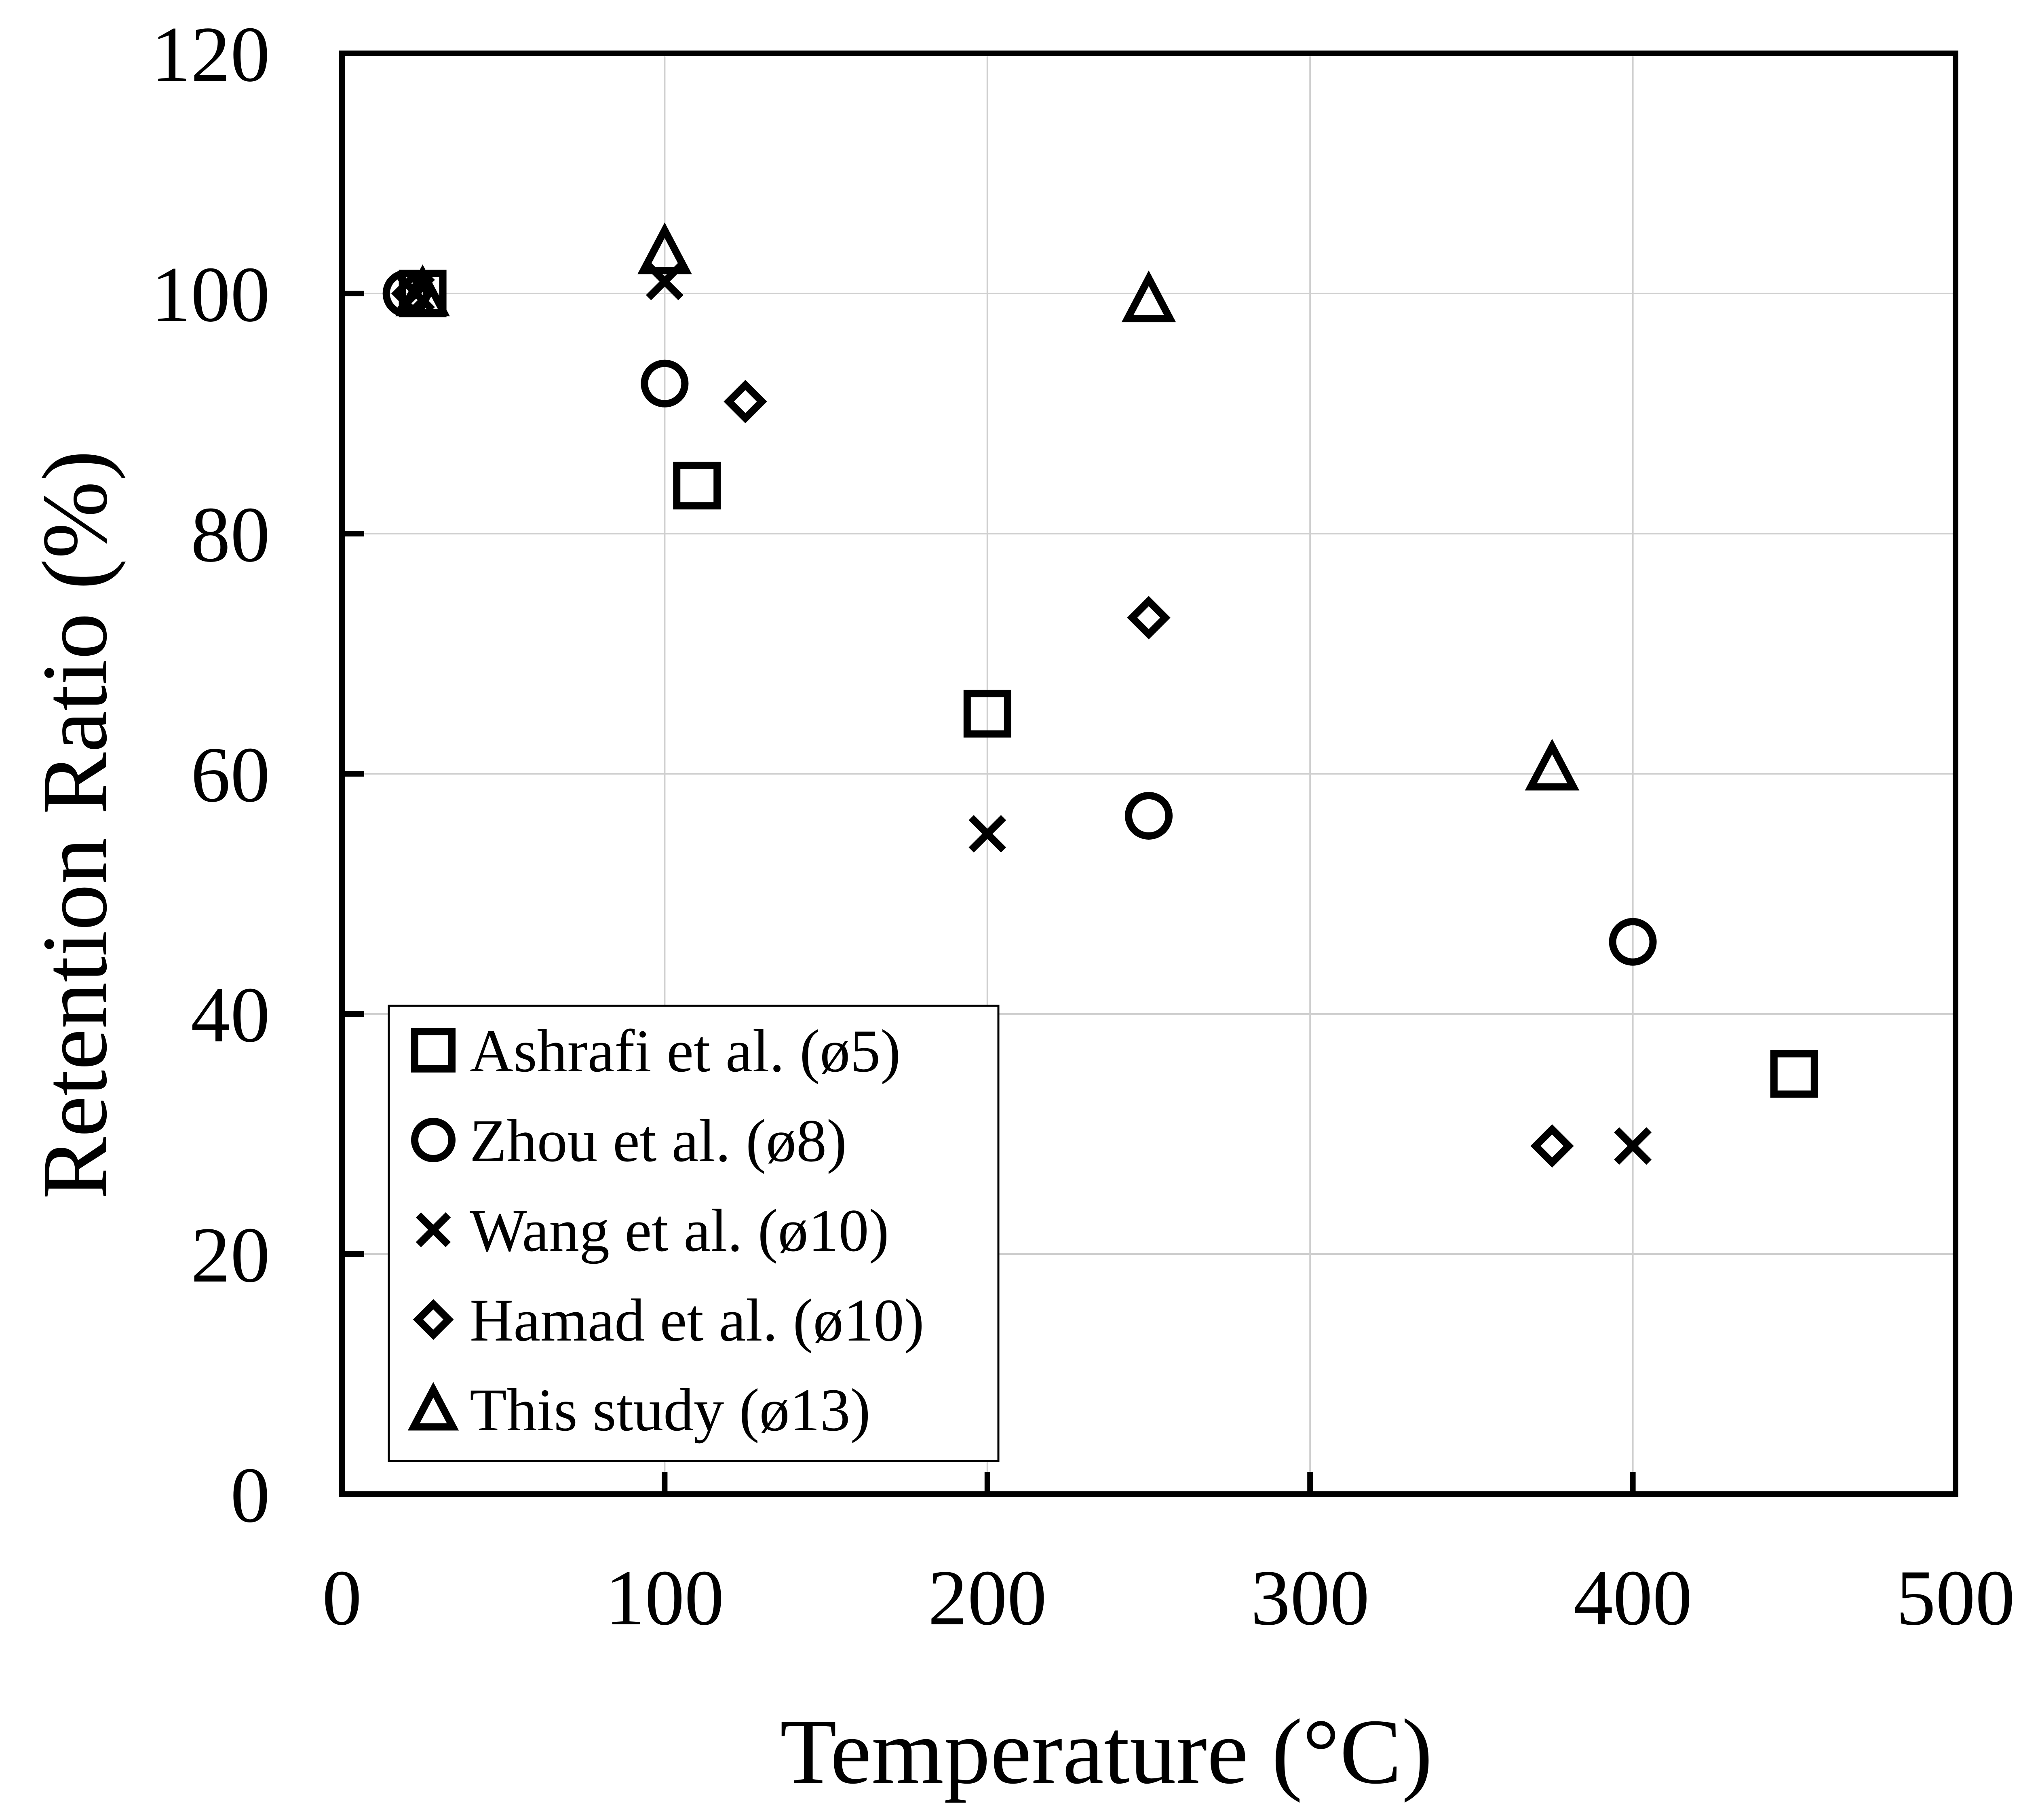 The width and height of the screenshot is (2021, 1820). What do you see at coordinates (433, 1230) in the screenshot?
I see `legend-x-icon` at bounding box center [433, 1230].